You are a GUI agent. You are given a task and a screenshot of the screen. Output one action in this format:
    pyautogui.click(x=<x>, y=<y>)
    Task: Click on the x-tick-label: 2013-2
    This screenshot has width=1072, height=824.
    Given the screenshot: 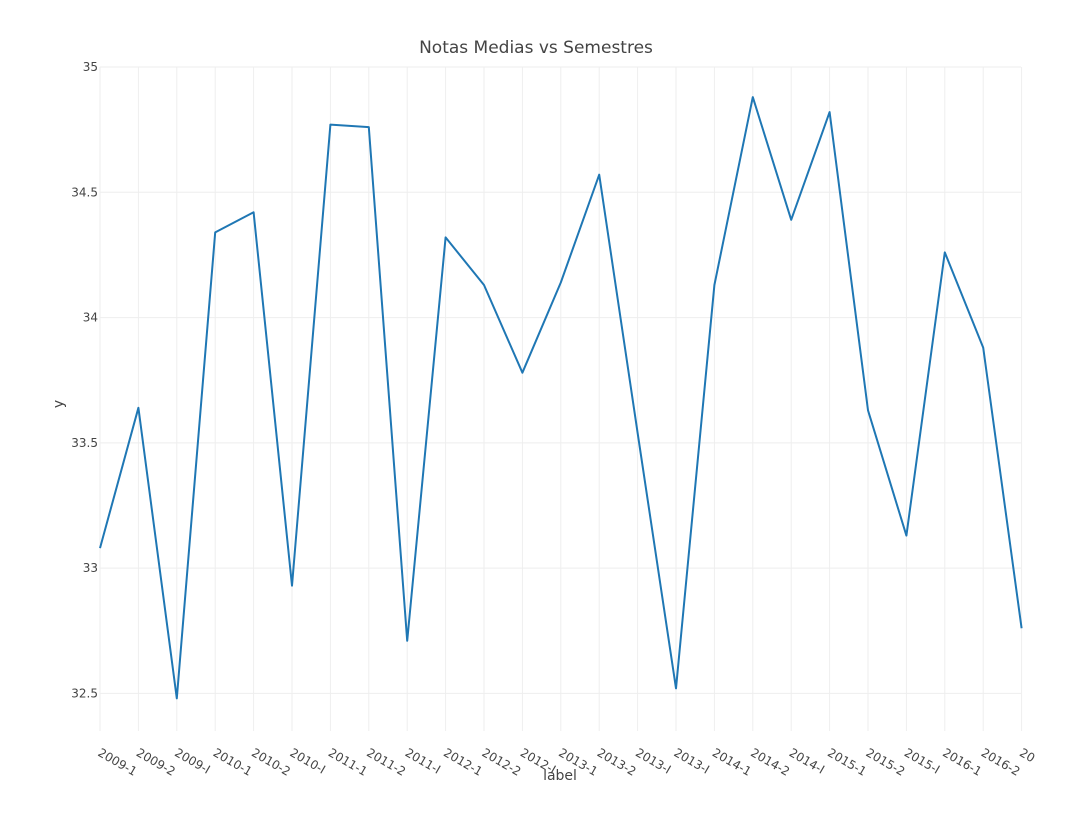 What is the action you would take?
    pyautogui.click(x=617, y=761)
    